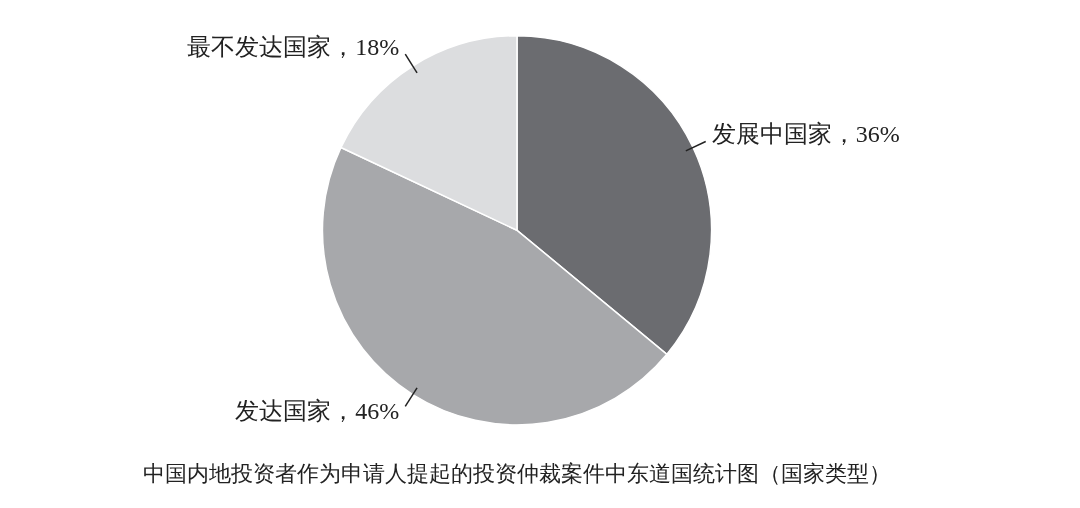 Image resolution: width=1080 pixels, height=508 pixels. What do you see at coordinates (293, 46) in the screenshot?
I see `slice-label: 最不发达国家，18%` at bounding box center [293, 46].